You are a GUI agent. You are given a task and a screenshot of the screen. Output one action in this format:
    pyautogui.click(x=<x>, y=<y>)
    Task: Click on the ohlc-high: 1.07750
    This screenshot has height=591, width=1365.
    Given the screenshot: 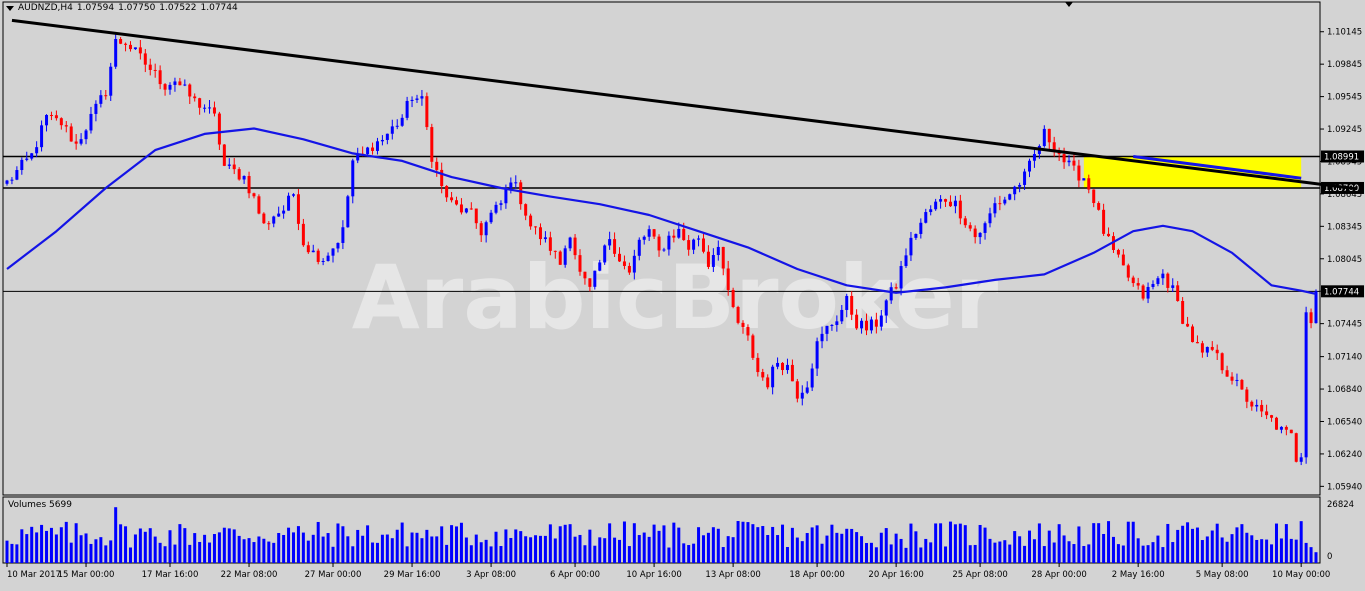 What is the action you would take?
    pyautogui.click(x=137, y=8)
    